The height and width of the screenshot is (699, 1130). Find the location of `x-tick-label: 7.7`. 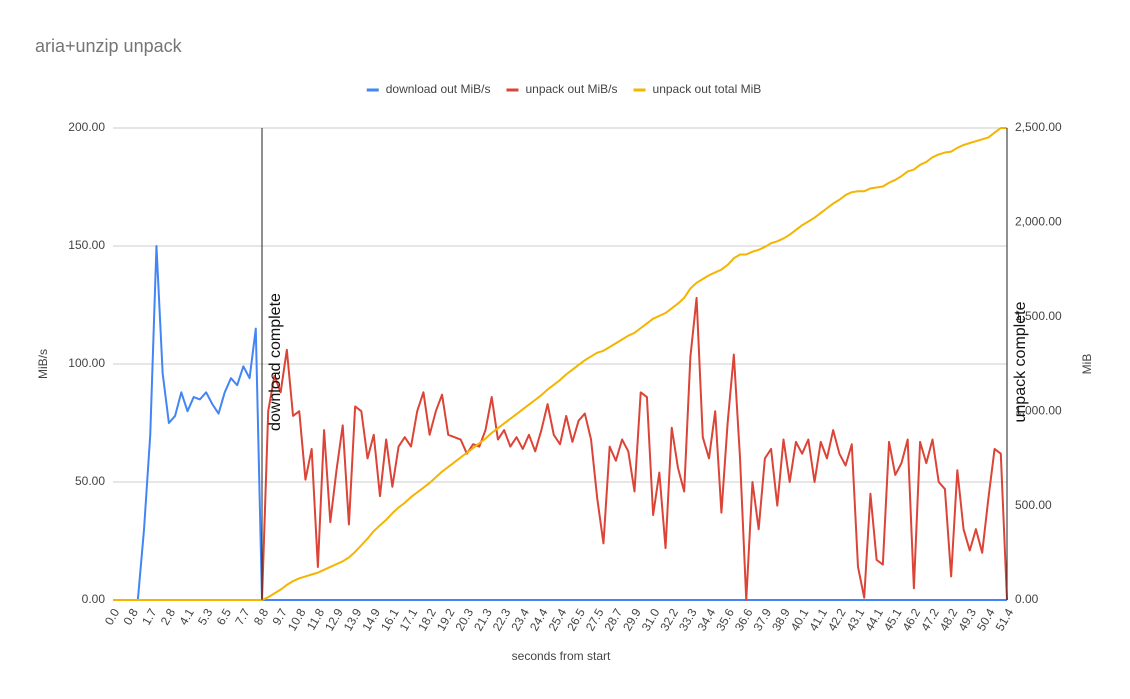

x-tick-label: 7.7 is located at coordinates (242, 617).